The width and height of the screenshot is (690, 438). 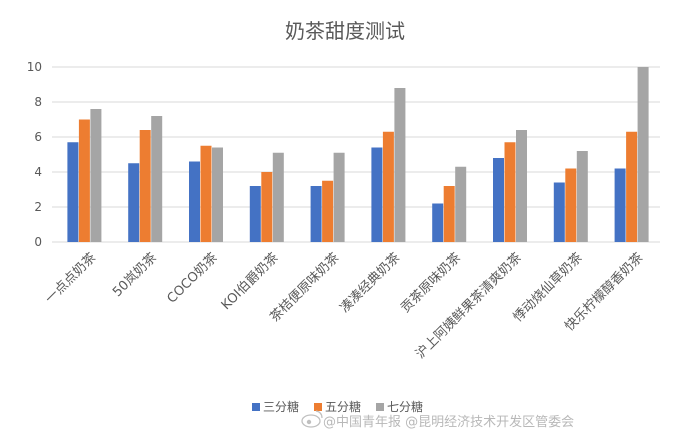 What do you see at coordinates (343, 406) in the screenshot?
I see `legend-label: 五分糖` at bounding box center [343, 406].